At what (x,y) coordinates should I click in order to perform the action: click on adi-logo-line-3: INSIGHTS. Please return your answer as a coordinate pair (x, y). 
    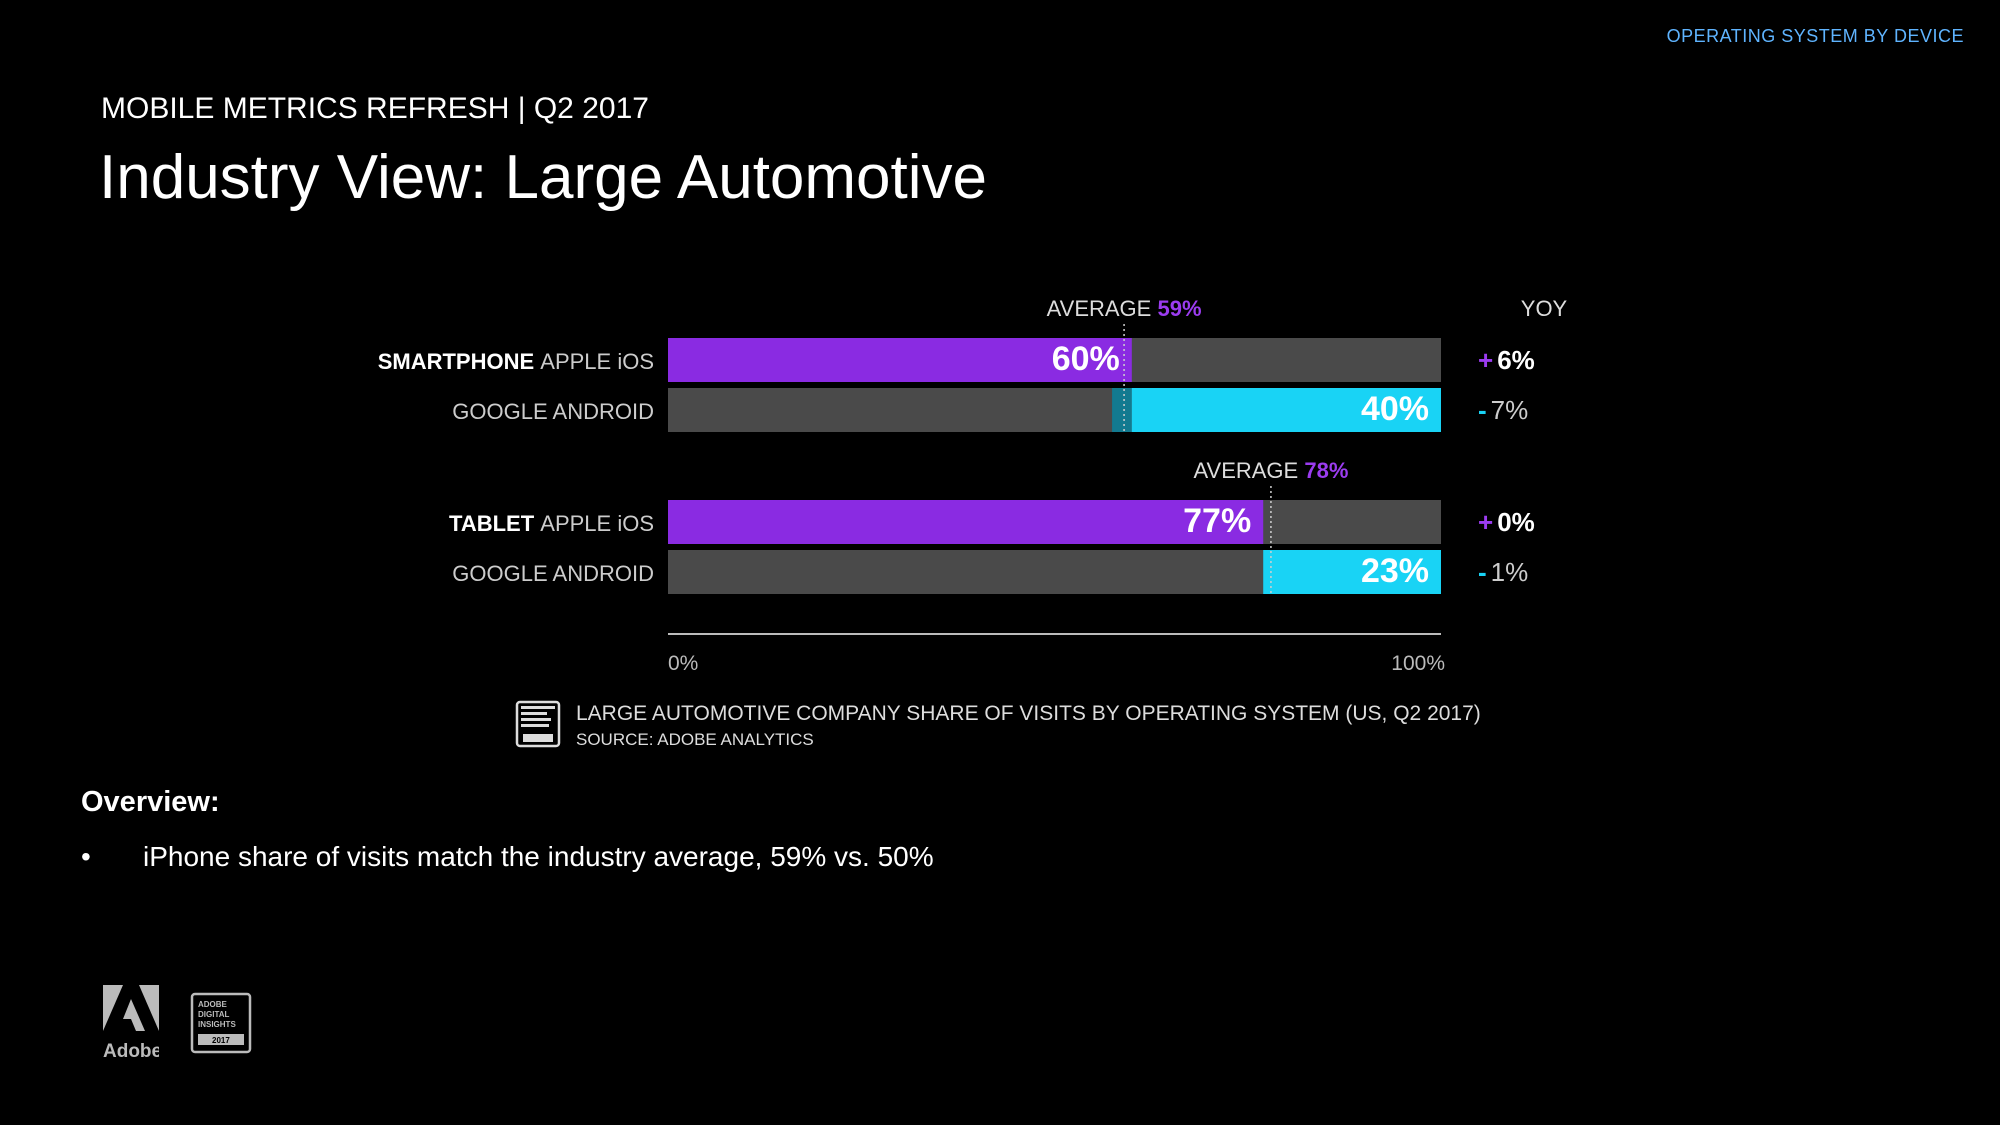
    Looking at the image, I should click on (217, 1024).